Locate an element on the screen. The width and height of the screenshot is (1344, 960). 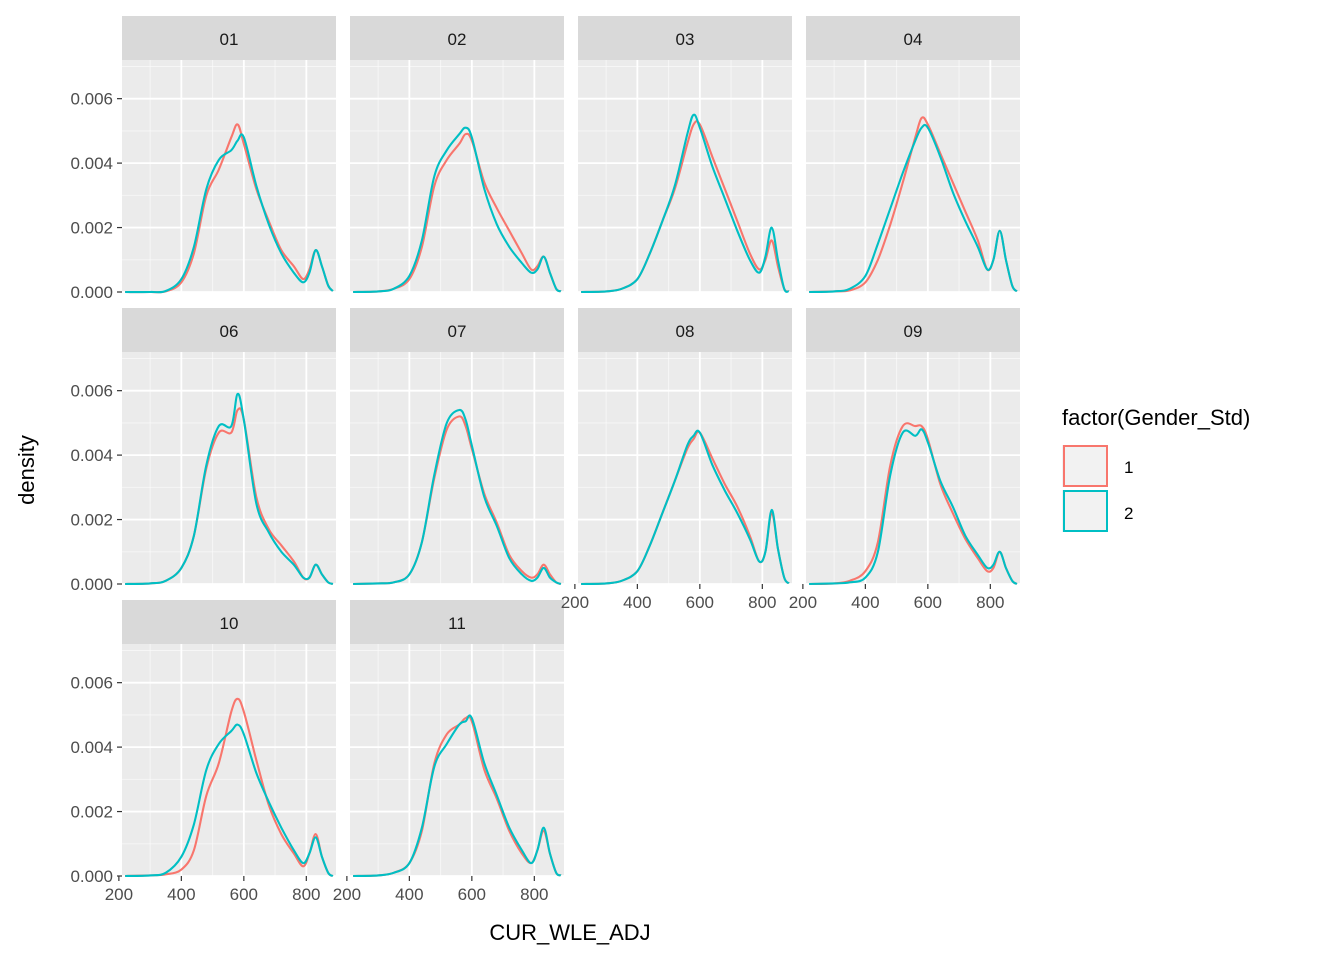
facet-panel-09: 09 is located at coordinates (910, 447).